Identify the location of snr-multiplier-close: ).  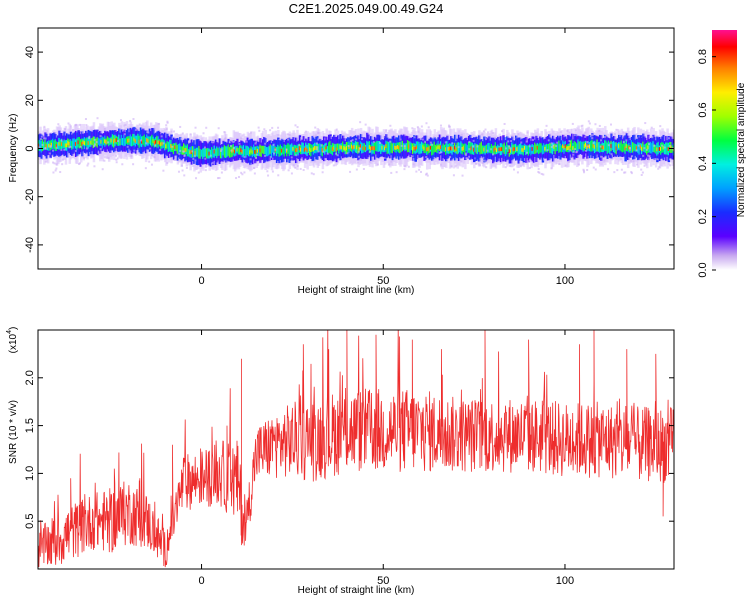
(13, 328).